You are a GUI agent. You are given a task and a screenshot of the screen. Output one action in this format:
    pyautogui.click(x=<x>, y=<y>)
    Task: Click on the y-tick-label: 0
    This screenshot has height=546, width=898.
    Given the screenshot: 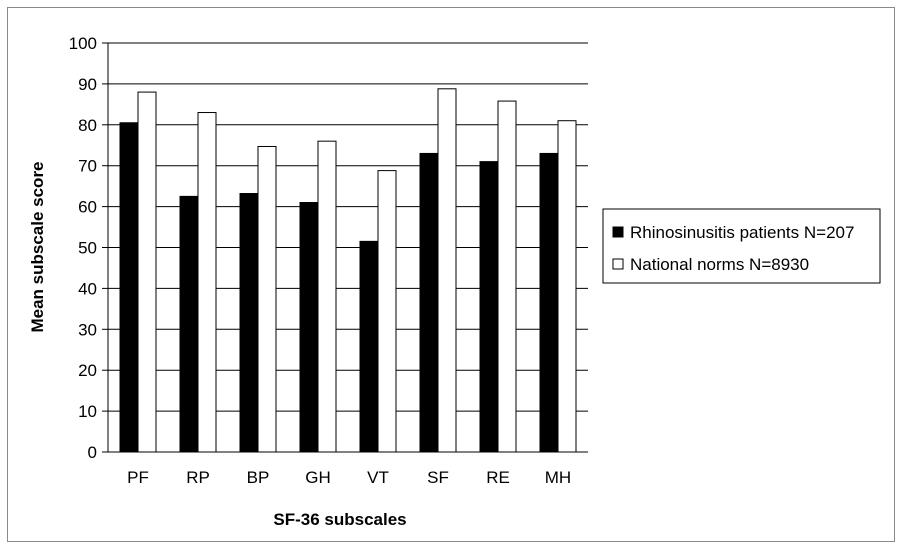 What is the action you would take?
    pyautogui.click(x=92, y=452)
    